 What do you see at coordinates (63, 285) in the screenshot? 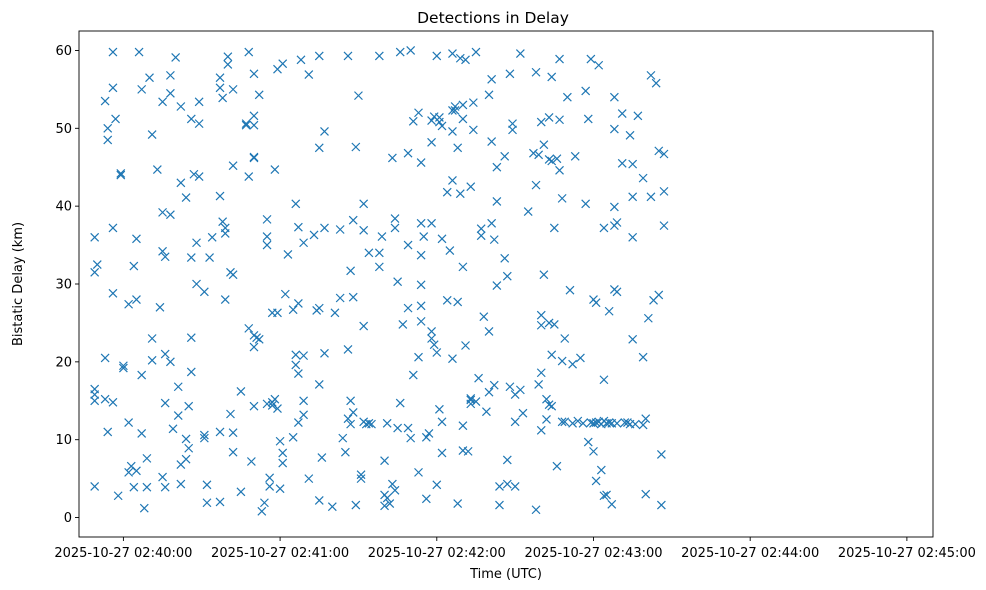
I see `y-tick-label: 30` at bounding box center [63, 285].